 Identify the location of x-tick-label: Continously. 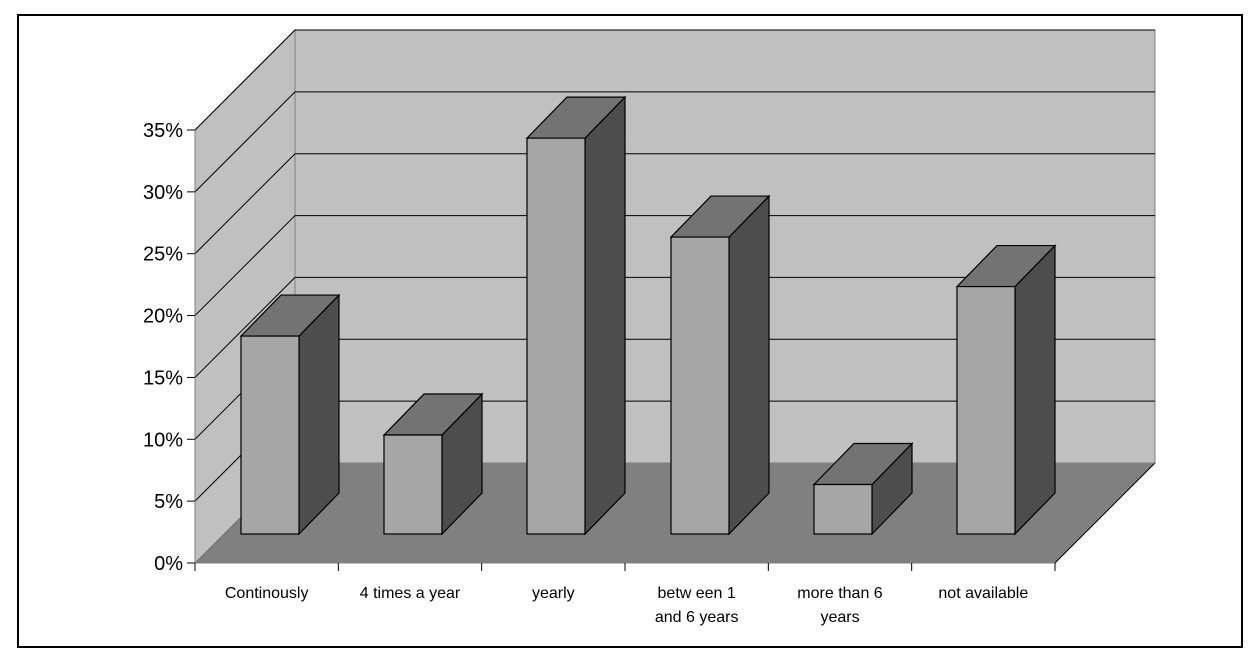
(267, 593).